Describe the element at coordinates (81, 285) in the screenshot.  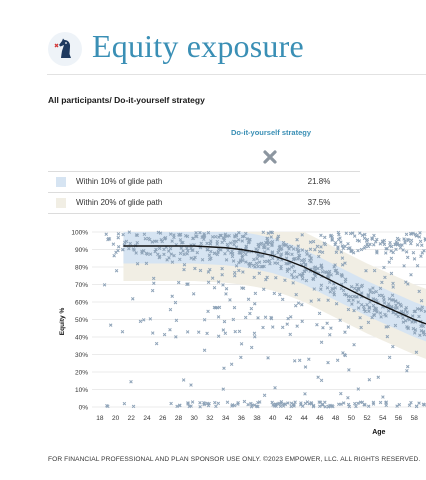
I see `y-tick-label: 70%` at that location.